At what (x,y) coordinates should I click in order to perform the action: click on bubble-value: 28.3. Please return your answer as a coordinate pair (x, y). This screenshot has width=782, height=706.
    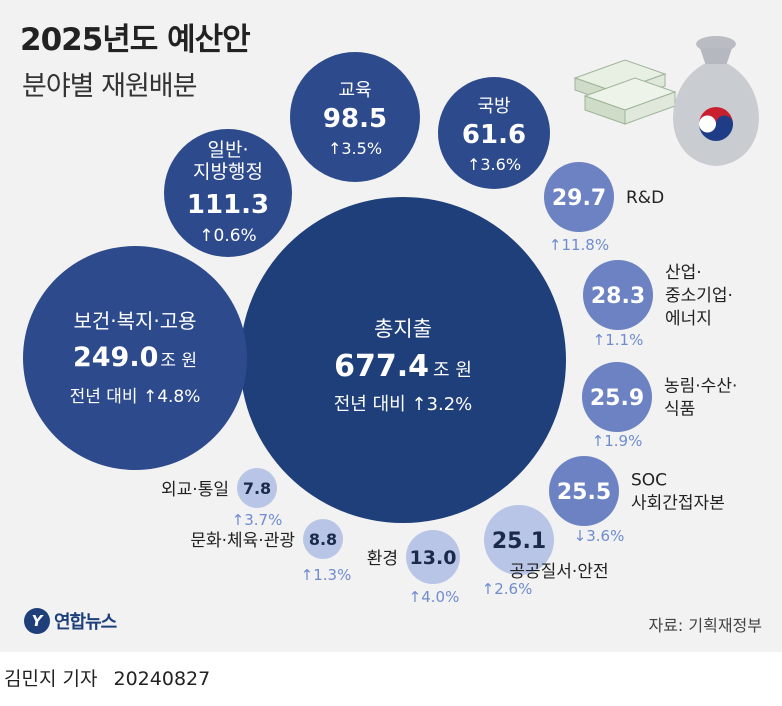
    Looking at the image, I should click on (618, 296).